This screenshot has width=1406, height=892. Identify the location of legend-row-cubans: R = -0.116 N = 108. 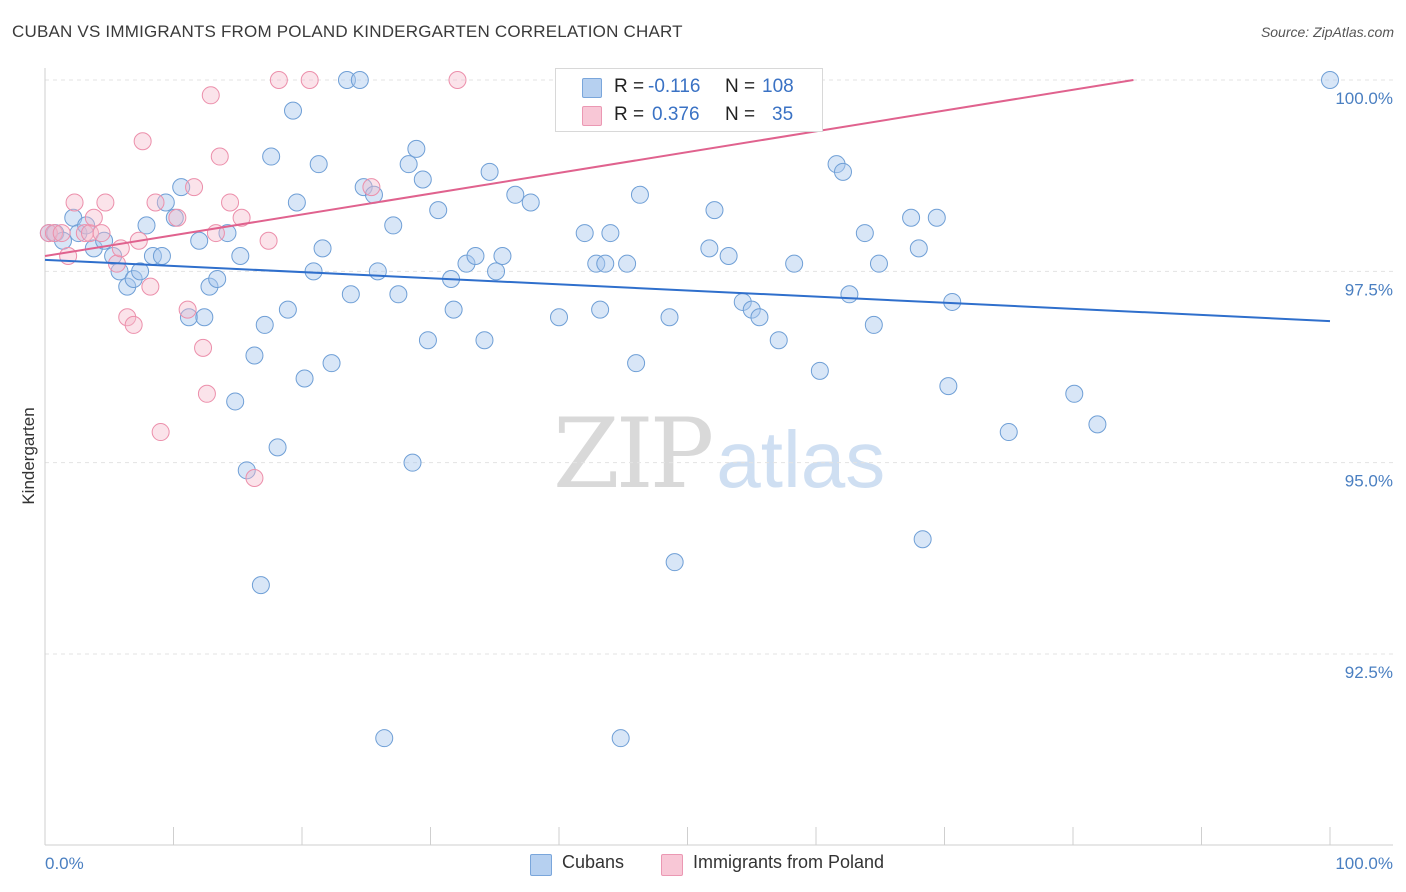
(689, 87).